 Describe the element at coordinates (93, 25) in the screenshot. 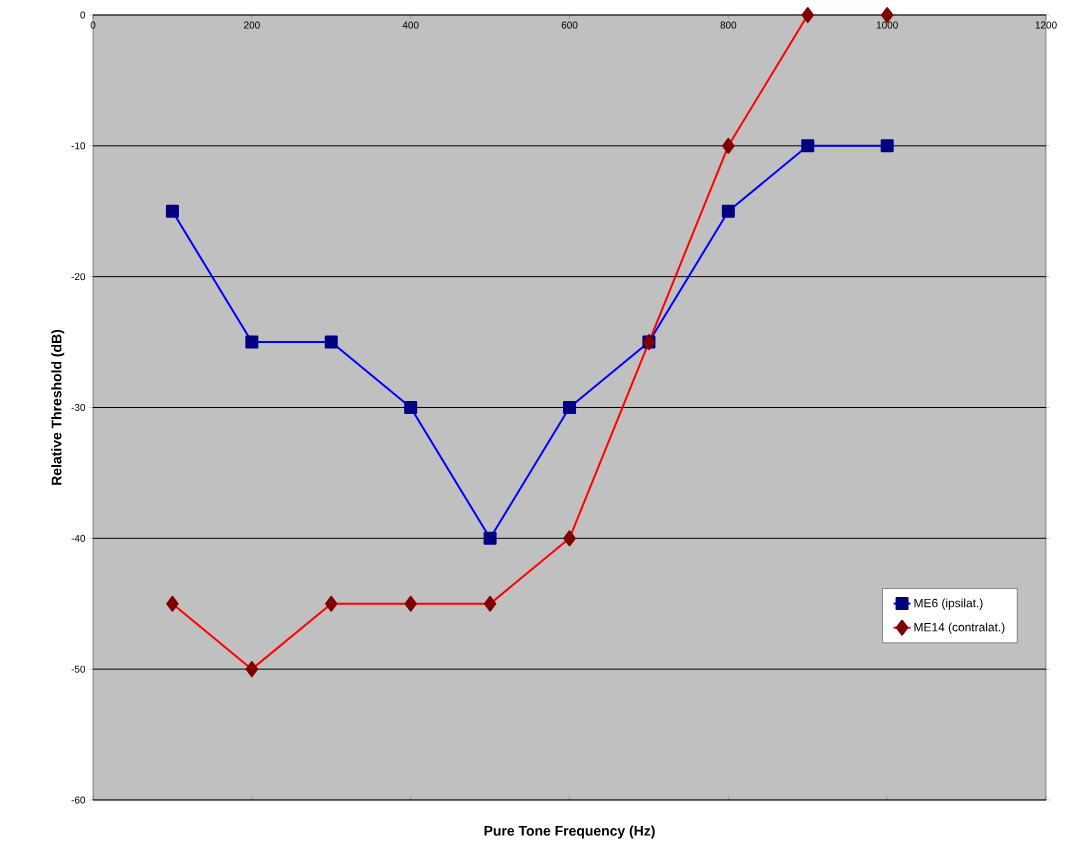

I see `x-tick-label: 0` at that location.